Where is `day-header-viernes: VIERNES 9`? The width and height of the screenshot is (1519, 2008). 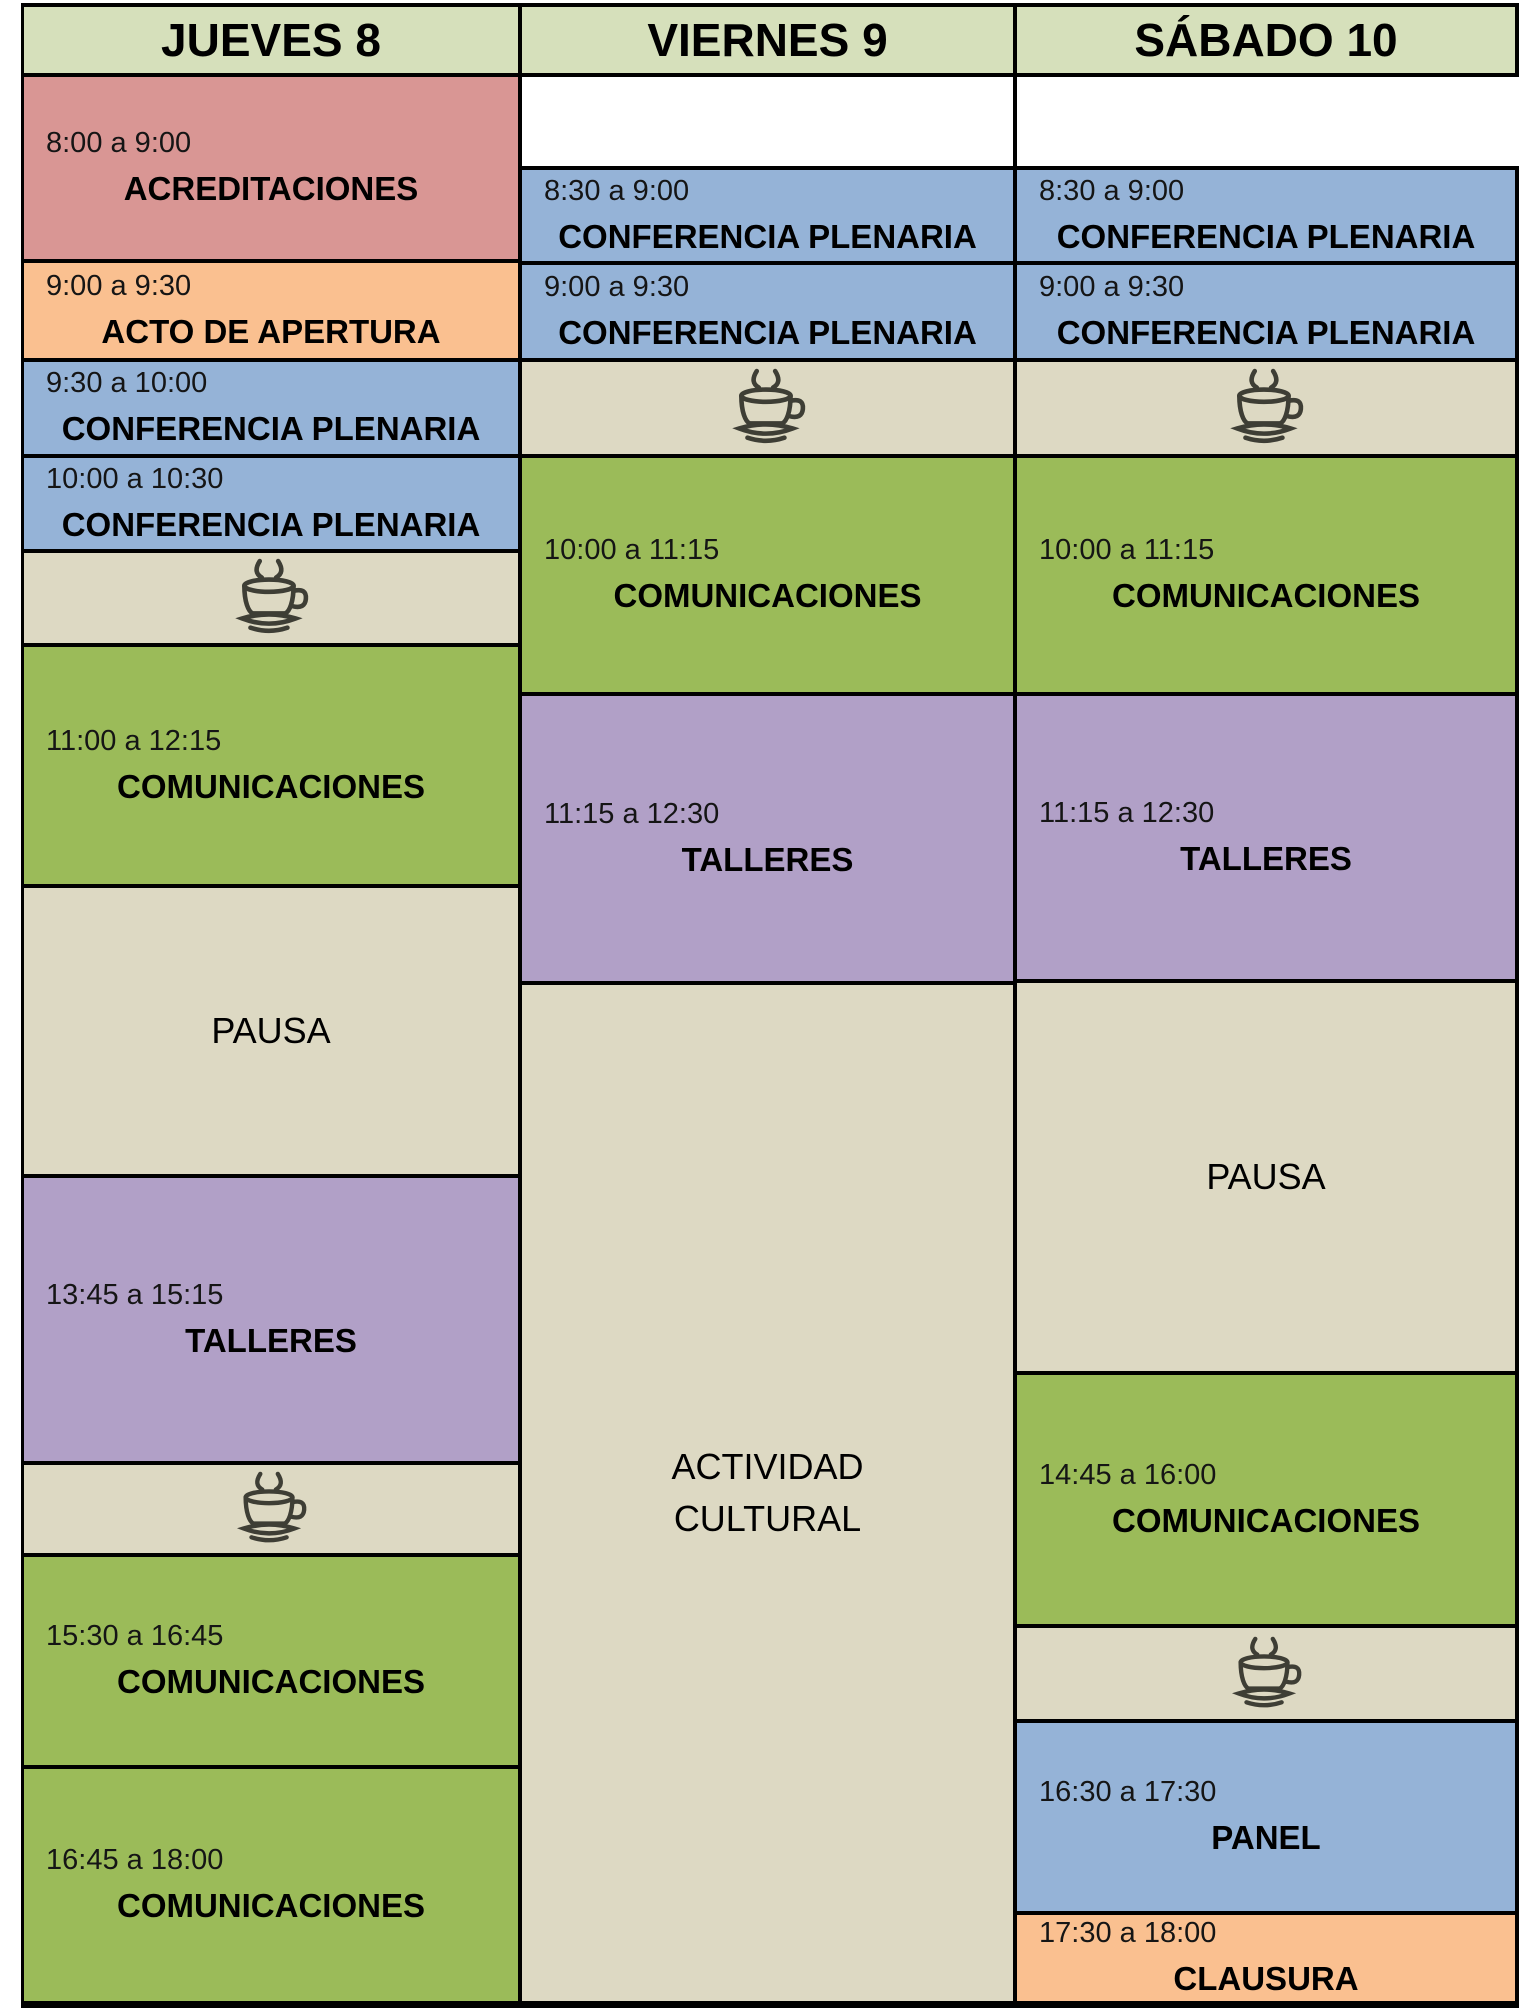 day-header-viernes: VIERNES 9 is located at coordinates (767, 40).